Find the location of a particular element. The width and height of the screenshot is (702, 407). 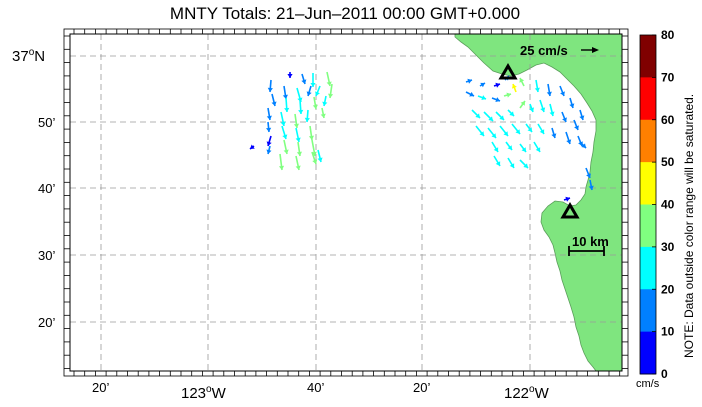

radar-site-north is located at coordinates (508, 71).